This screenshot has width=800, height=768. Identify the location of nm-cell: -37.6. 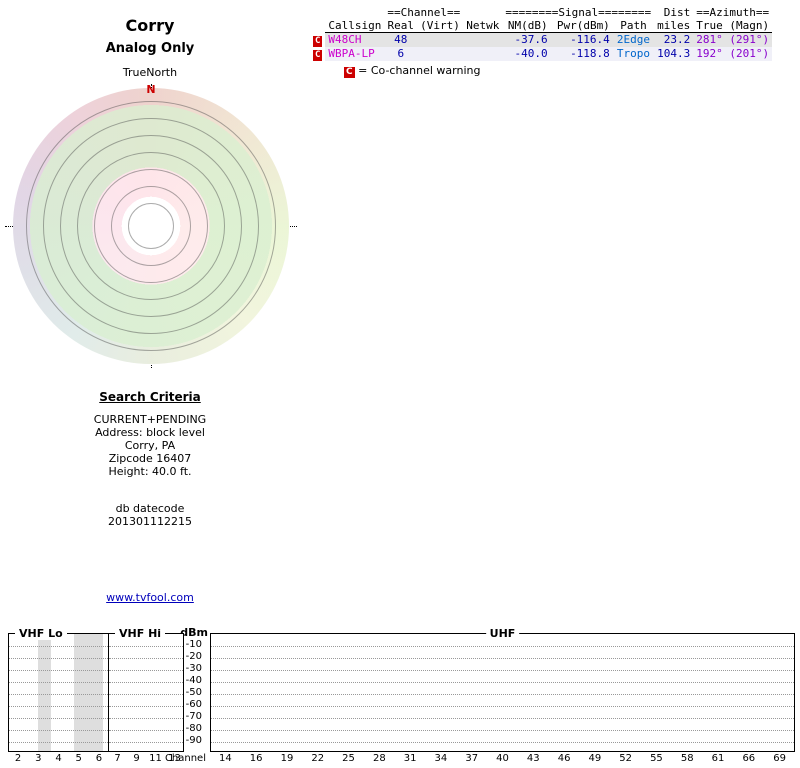
(526, 39).